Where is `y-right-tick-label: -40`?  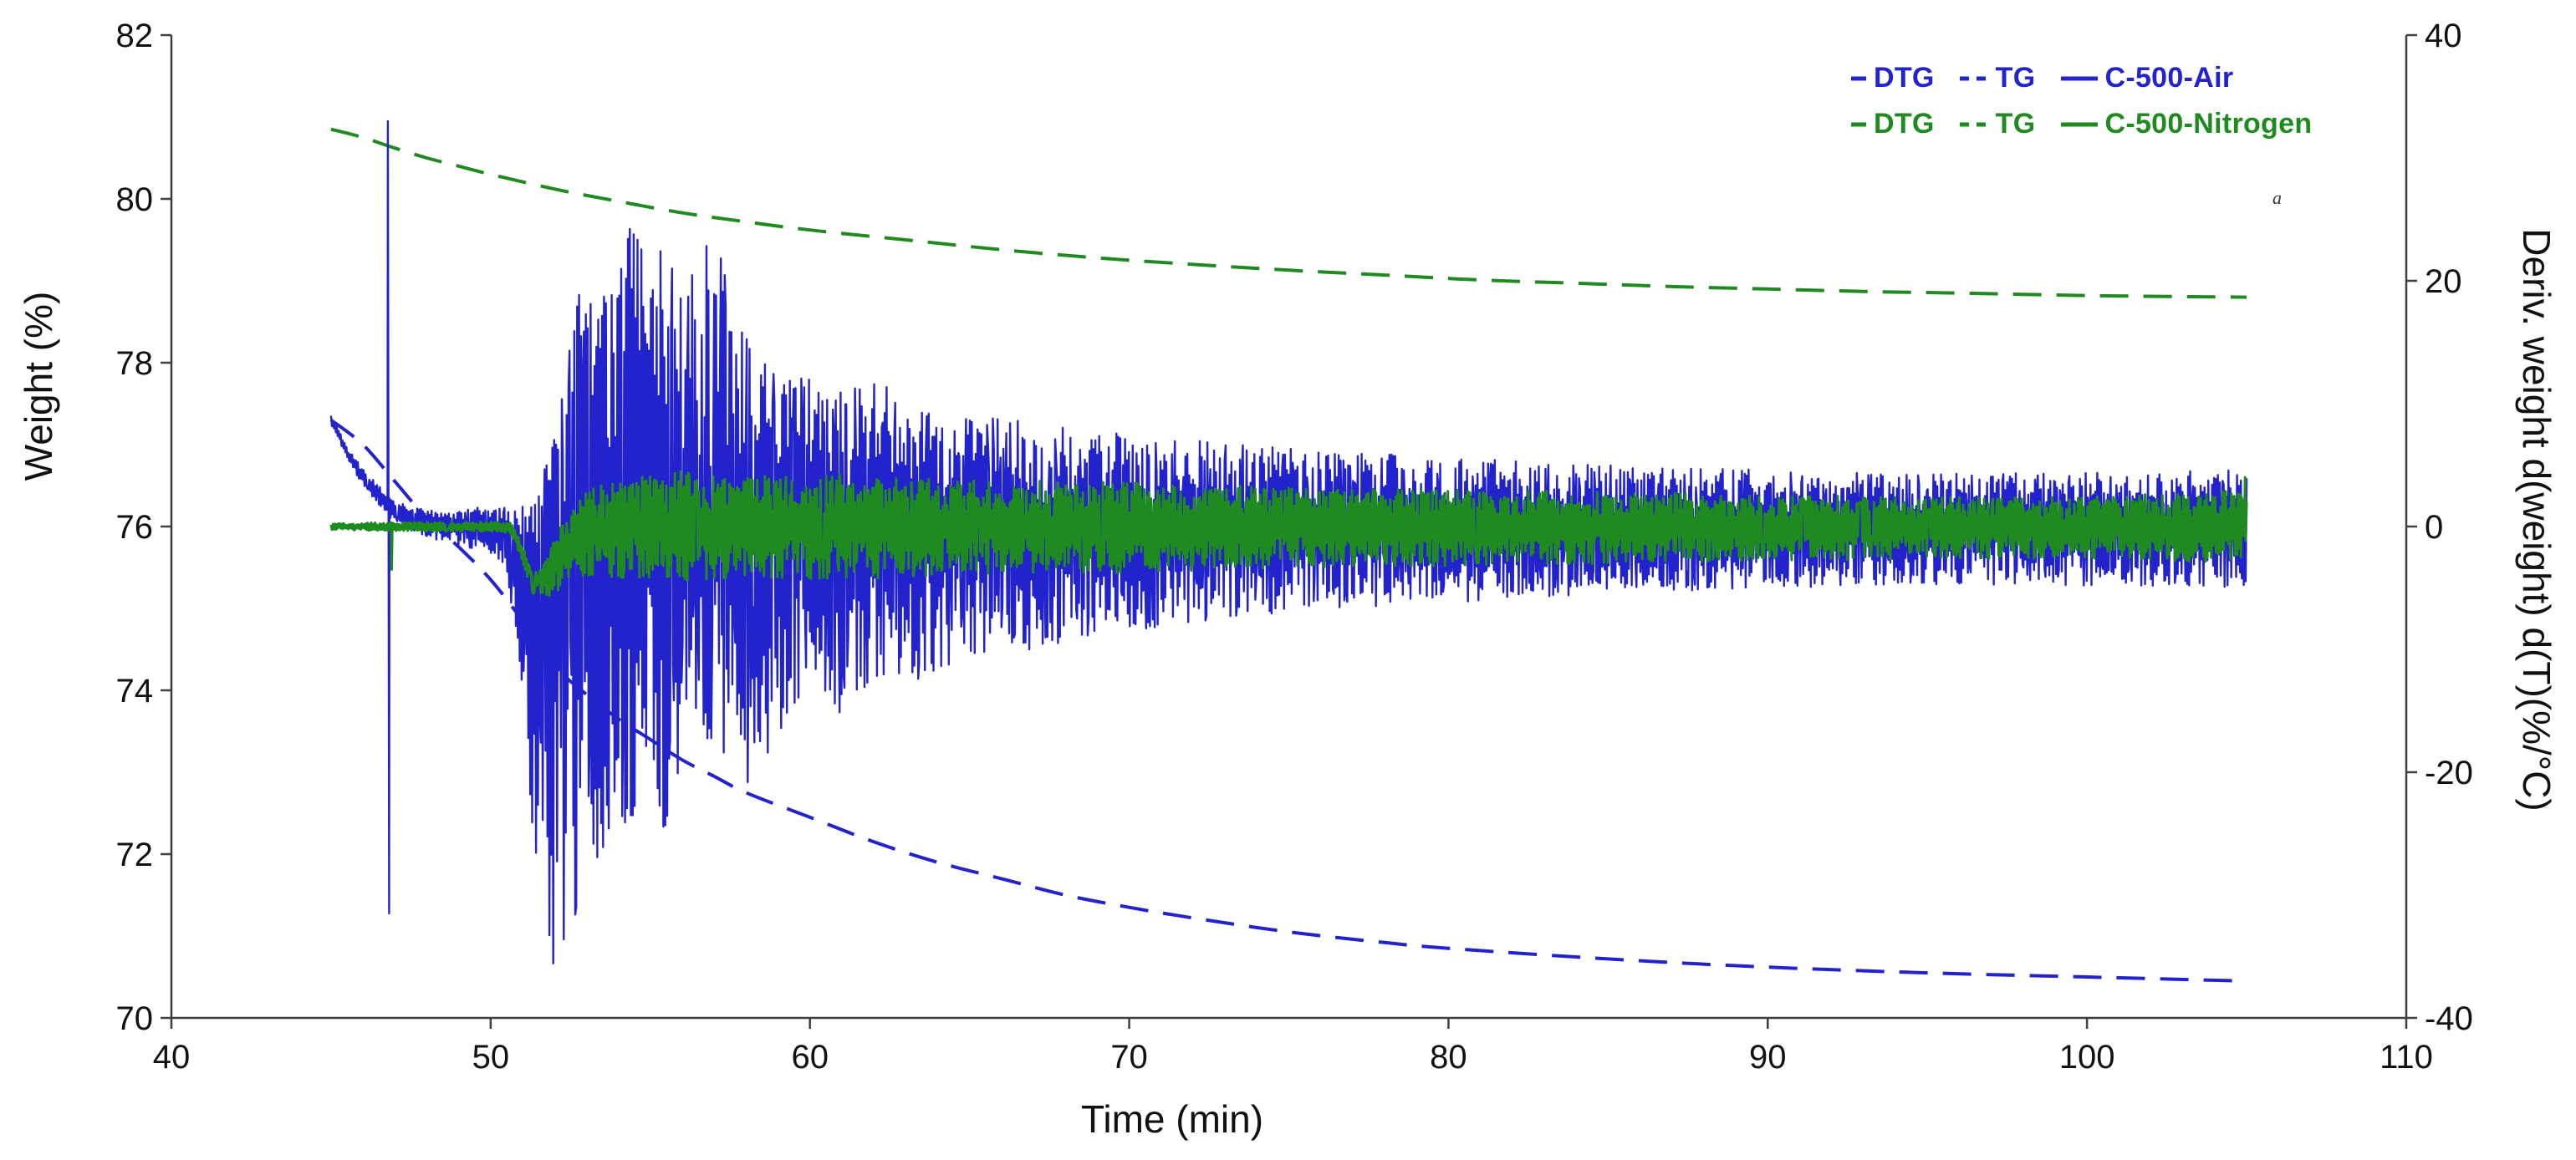
y-right-tick-label: -40 is located at coordinates (2449, 1018).